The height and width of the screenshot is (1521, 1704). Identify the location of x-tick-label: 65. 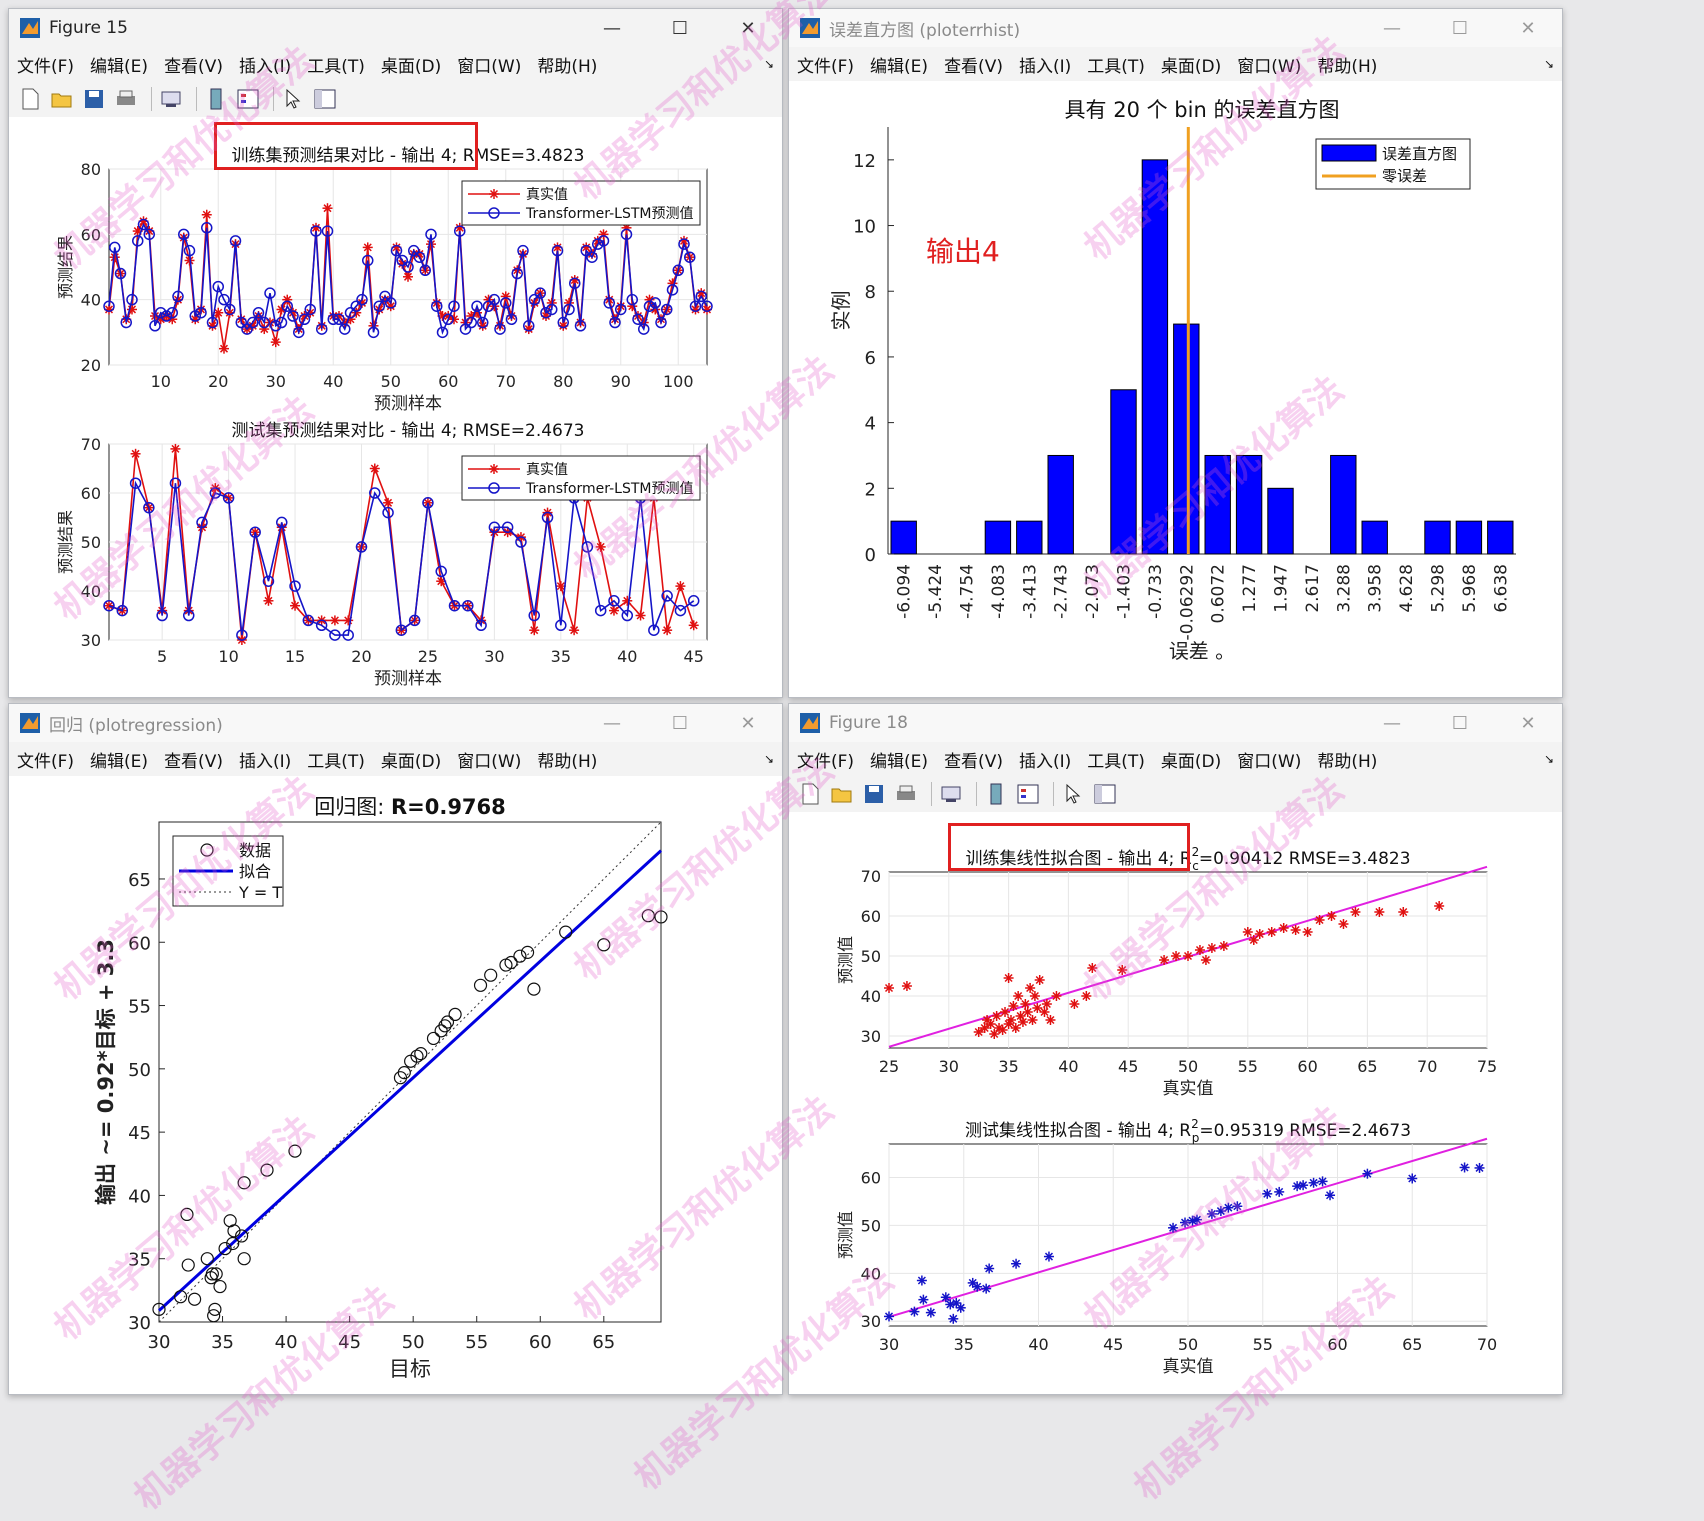
(1412, 1344).